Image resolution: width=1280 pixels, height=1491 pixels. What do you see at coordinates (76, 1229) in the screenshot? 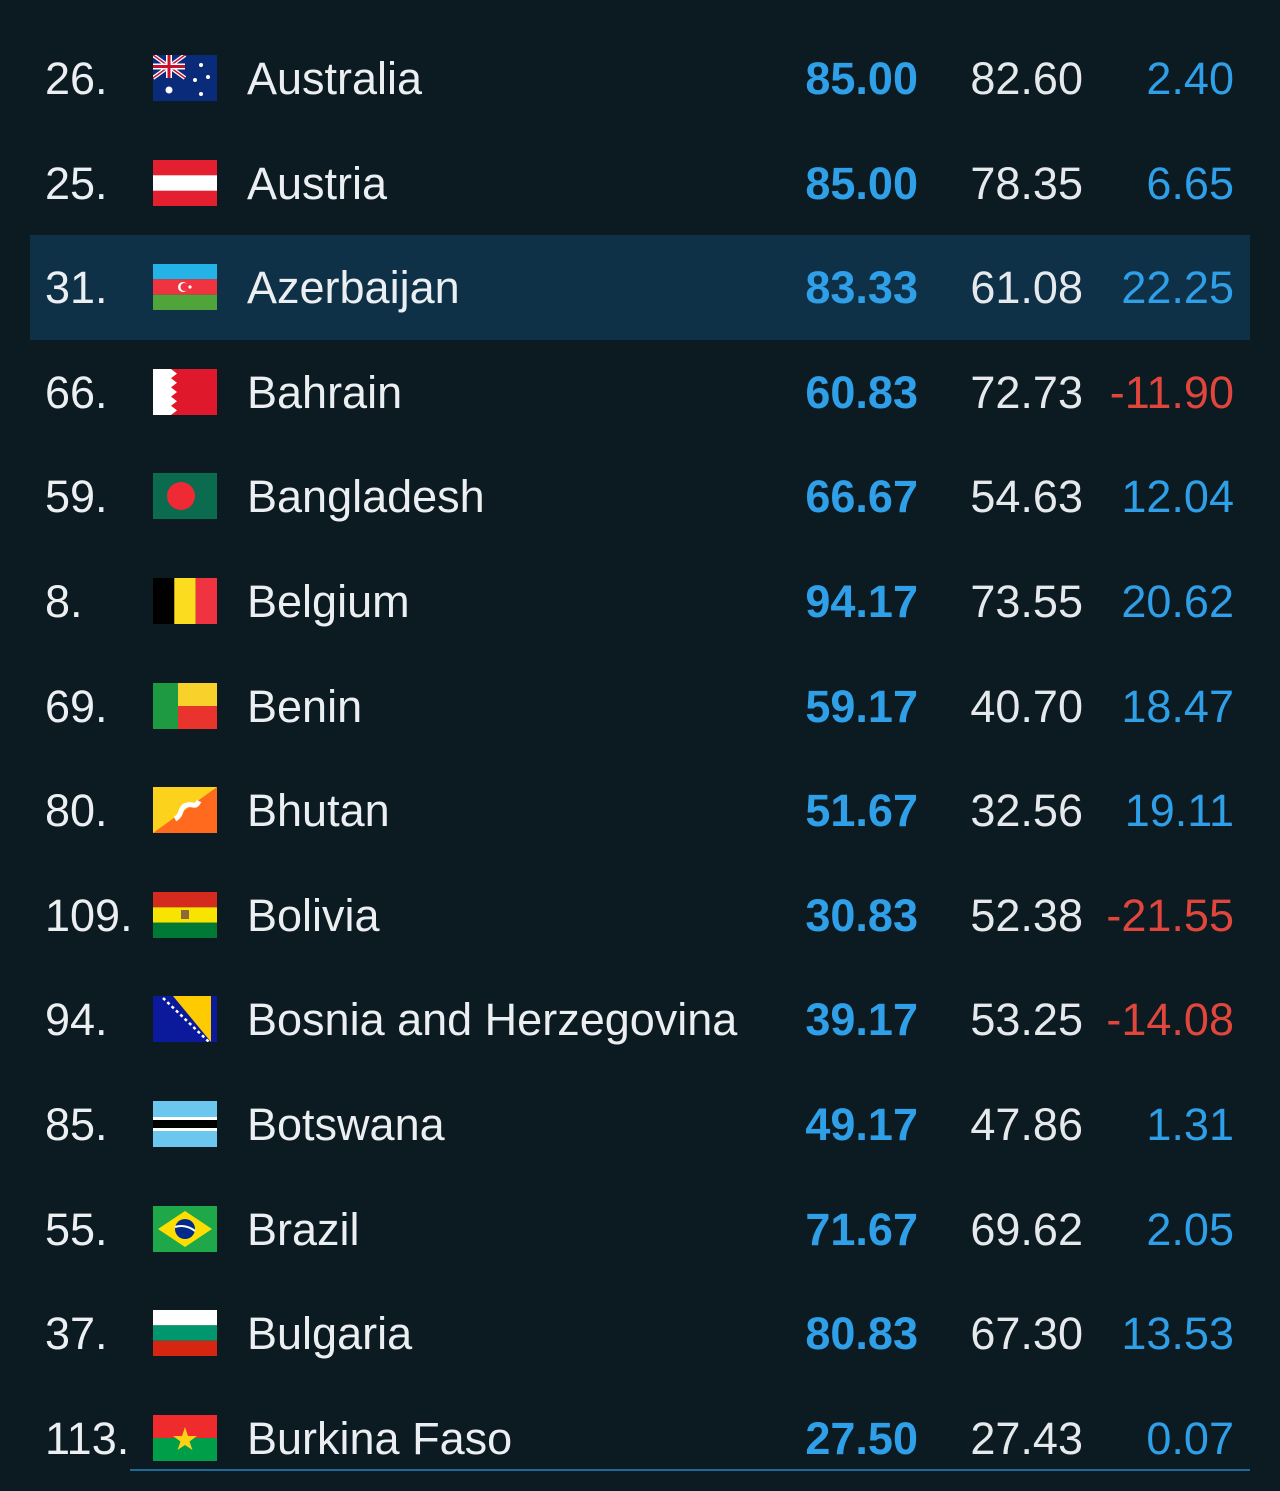
I see `rank: 55.` at bounding box center [76, 1229].